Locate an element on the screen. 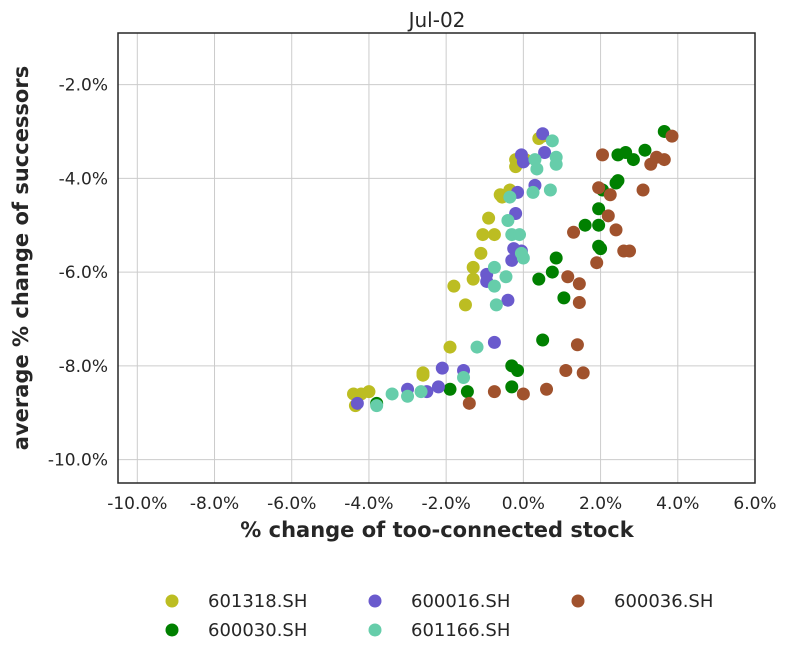 This screenshot has width=789, height=658. legend-label: 600030.SH is located at coordinates (257, 630).